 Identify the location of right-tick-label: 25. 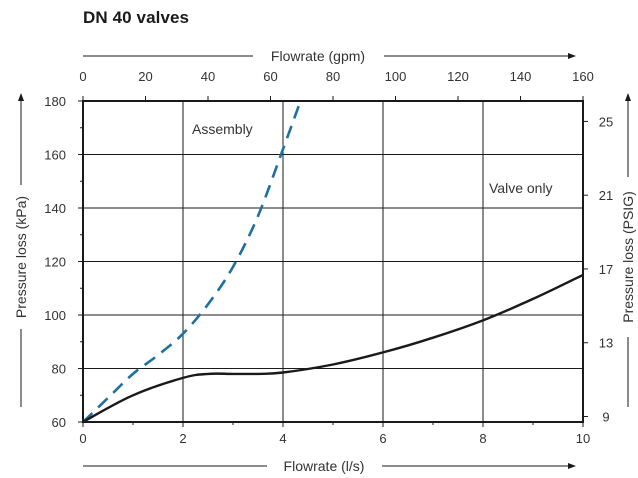
(606, 121).